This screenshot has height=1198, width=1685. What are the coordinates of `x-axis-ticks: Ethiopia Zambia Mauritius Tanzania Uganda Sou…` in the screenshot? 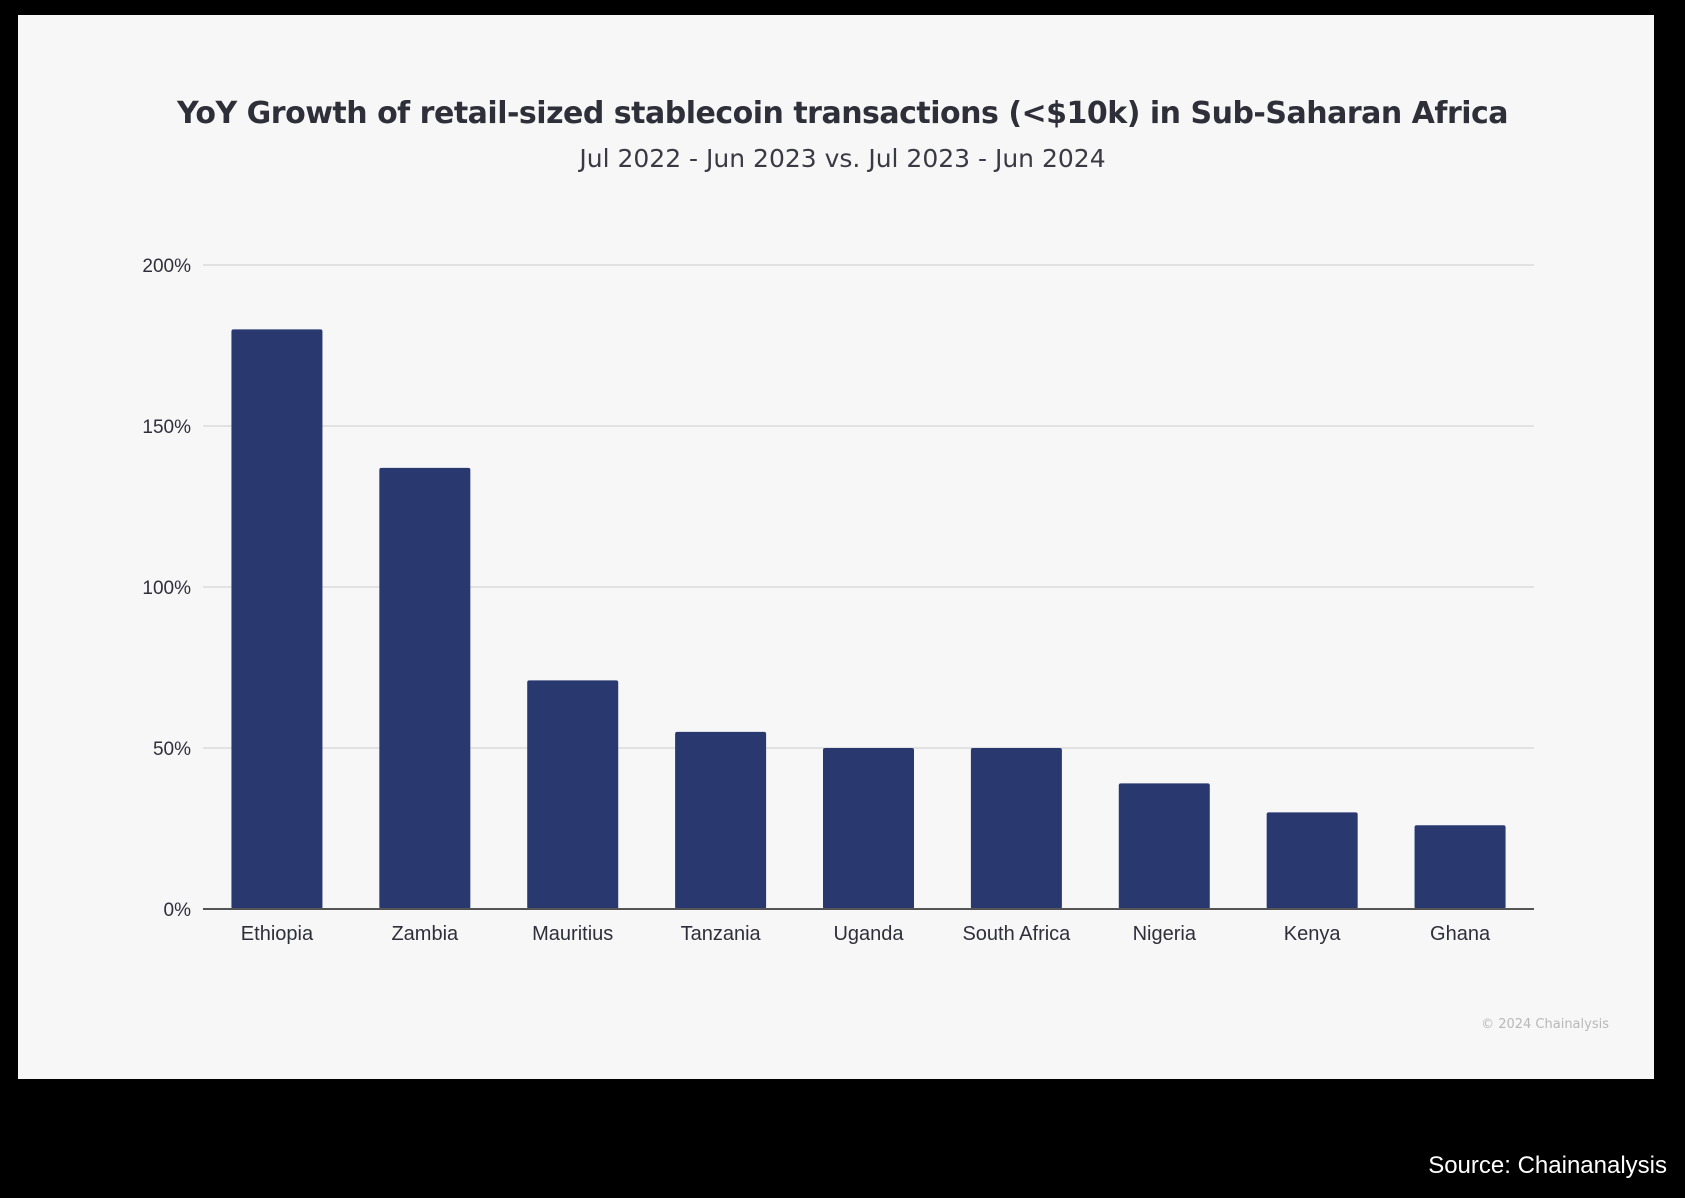 It's located at (866, 934).